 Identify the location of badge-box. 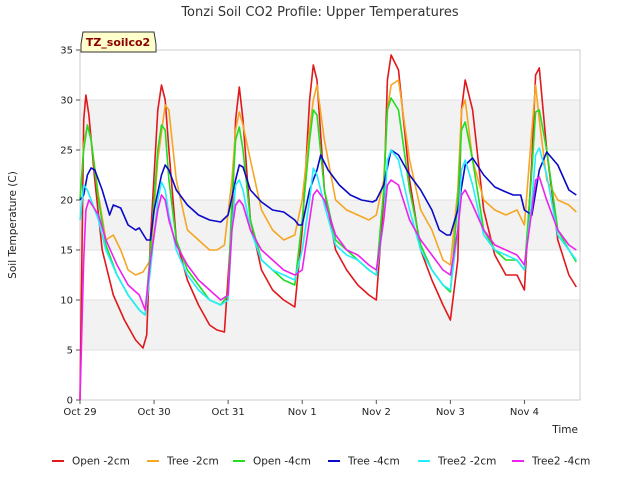
(118, 42).